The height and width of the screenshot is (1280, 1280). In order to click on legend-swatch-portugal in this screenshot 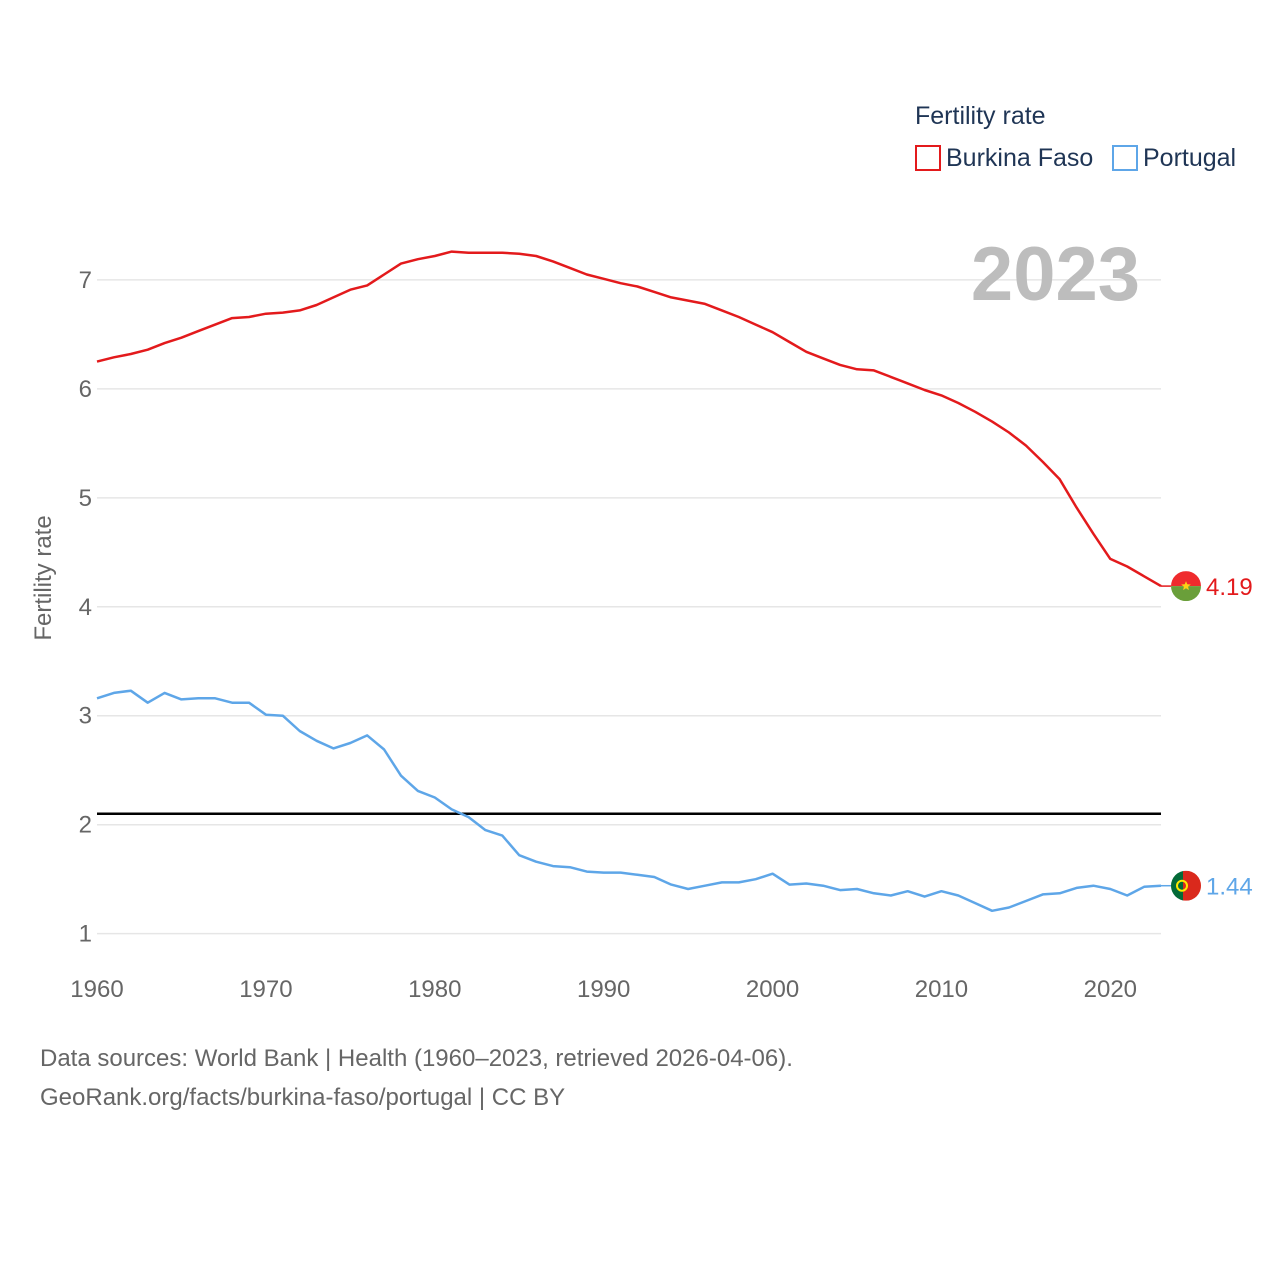, I will do `click(1125, 158)`.